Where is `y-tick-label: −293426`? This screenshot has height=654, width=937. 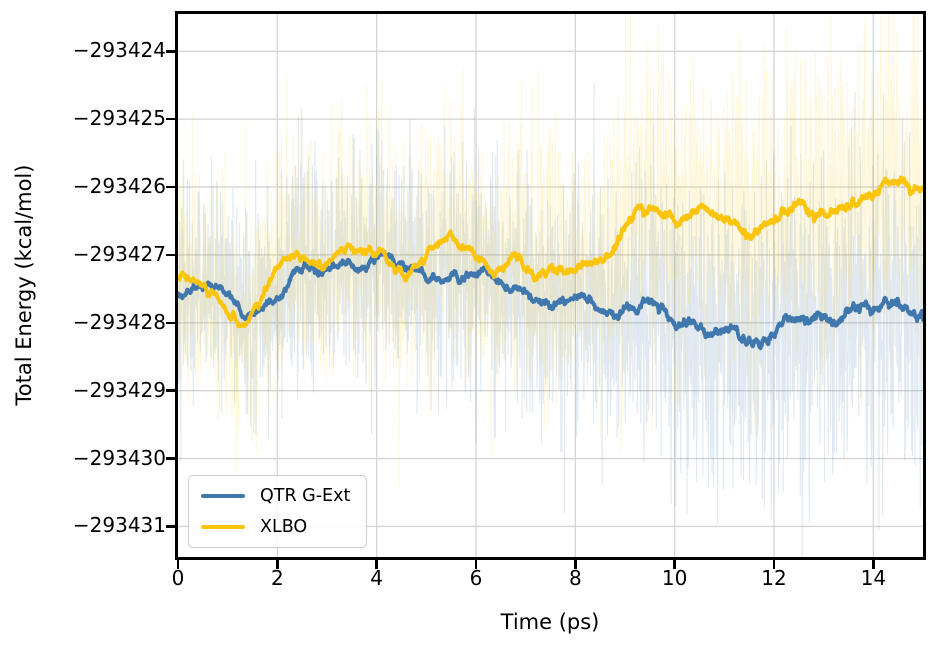 y-tick-label: −293426 is located at coordinates (119, 186).